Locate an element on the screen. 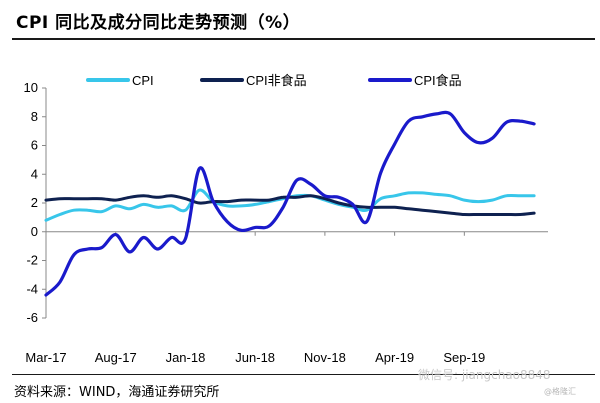 This screenshot has width=600, height=403. y-tick-label: 0 is located at coordinates (34, 231).